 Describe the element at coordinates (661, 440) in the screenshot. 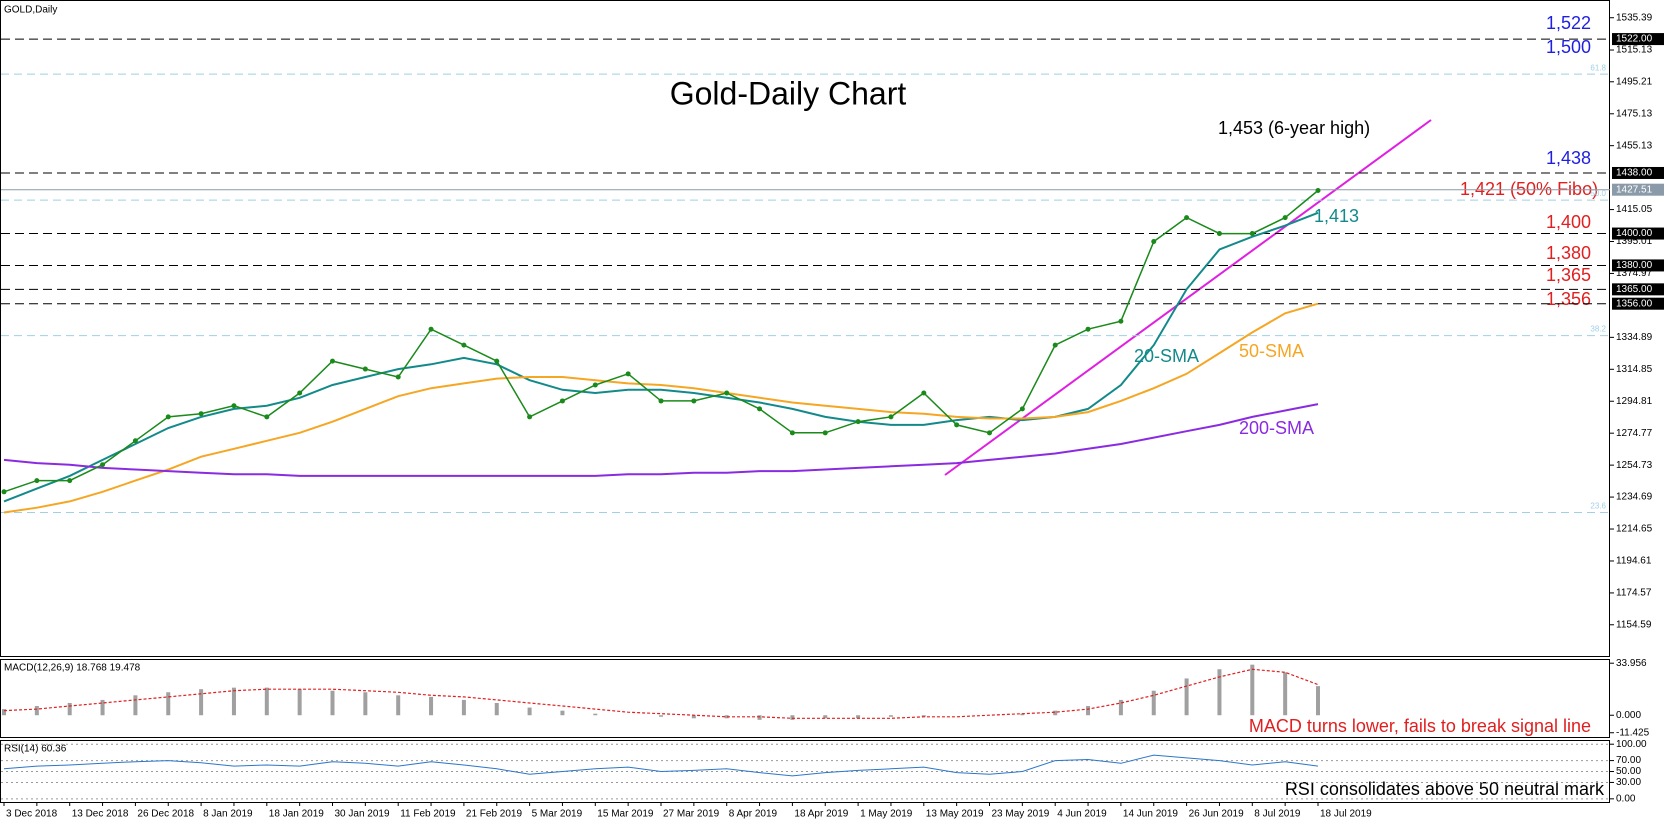

I see `sma-line` at that location.